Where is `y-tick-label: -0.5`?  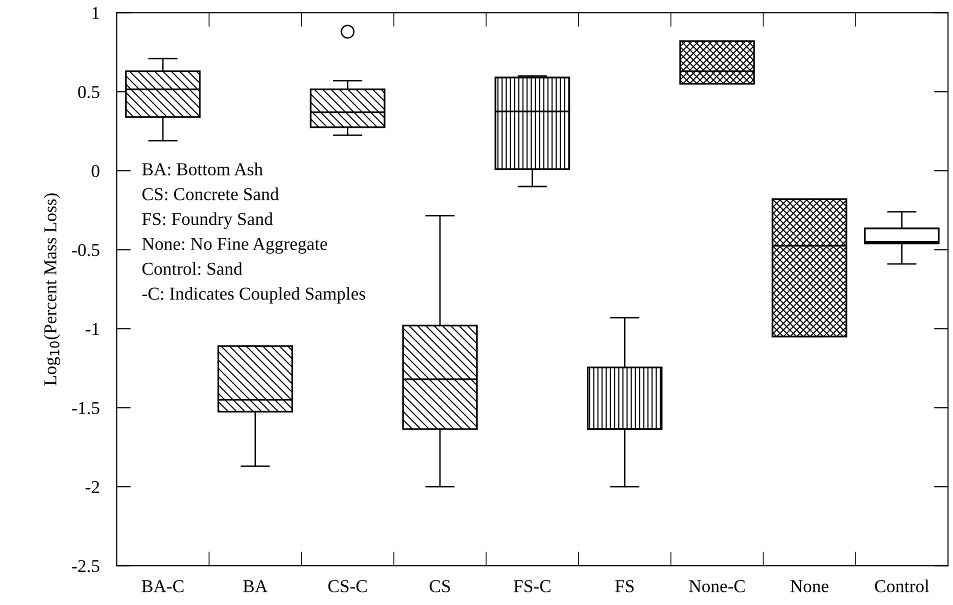
y-tick-label: -0.5 is located at coordinates (86, 250).